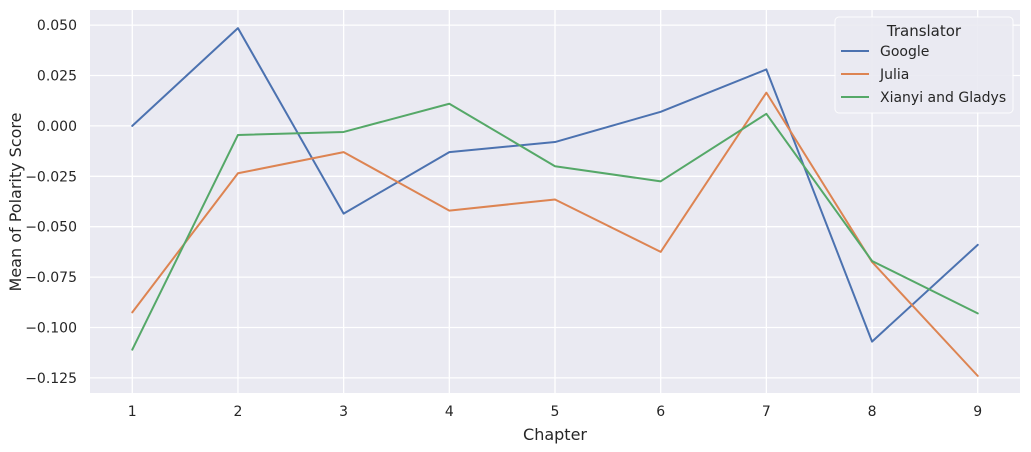 The width and height of the screenshot is (1031, 452). What do you see at coordinates (57, 127) in the screenshot?
I see `y-tick-label: 0.000` at bounding box center [57, 127].